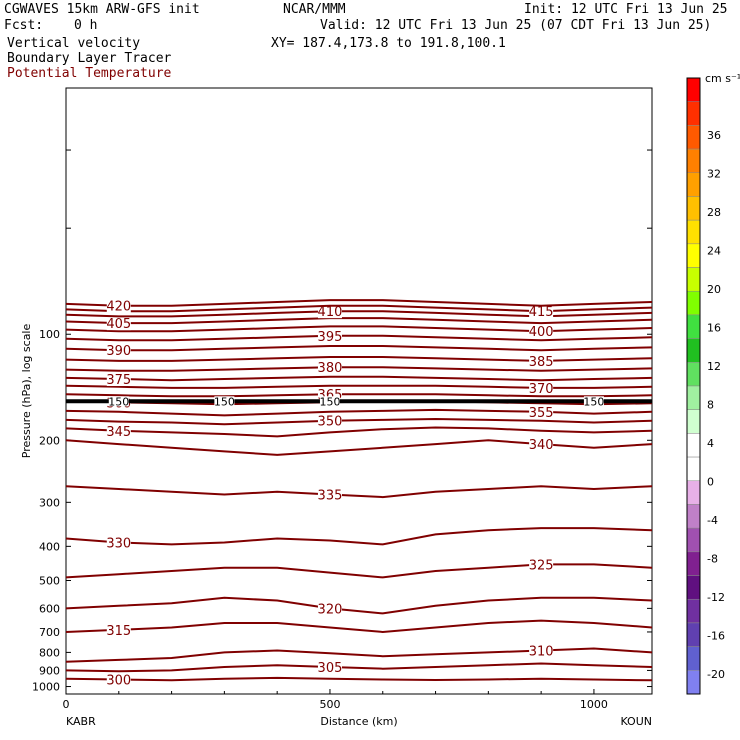 The image size is (740, 740). I want to click on colorbar-tick-label: -8, so click(712, 558).